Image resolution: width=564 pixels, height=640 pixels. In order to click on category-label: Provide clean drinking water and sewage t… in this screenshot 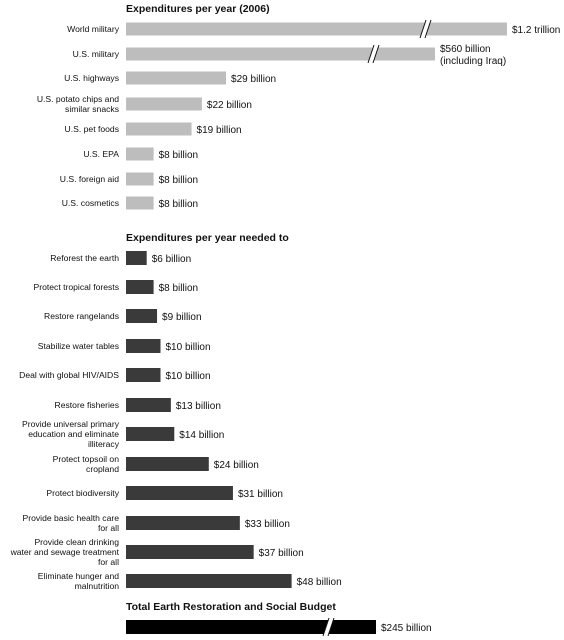, I will do `click(65, 552)`.